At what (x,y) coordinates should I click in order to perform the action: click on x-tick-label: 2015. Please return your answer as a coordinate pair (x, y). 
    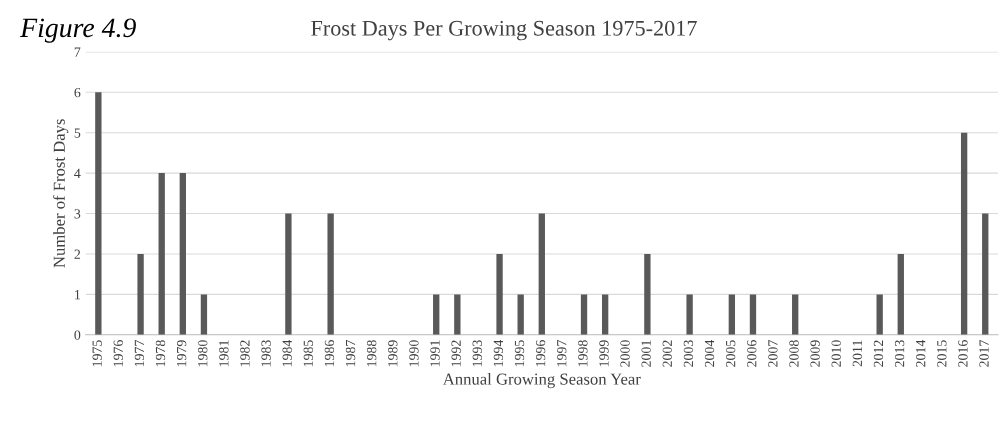
    Looking at the image, I should click on (942, 353).